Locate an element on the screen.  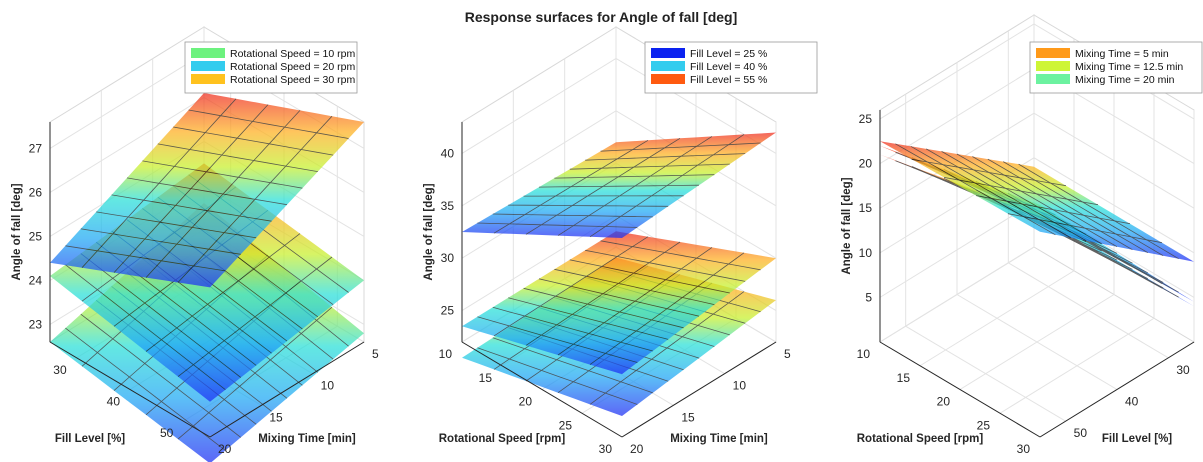
z-tick-label: 27 is located at coordinates (36, 148).